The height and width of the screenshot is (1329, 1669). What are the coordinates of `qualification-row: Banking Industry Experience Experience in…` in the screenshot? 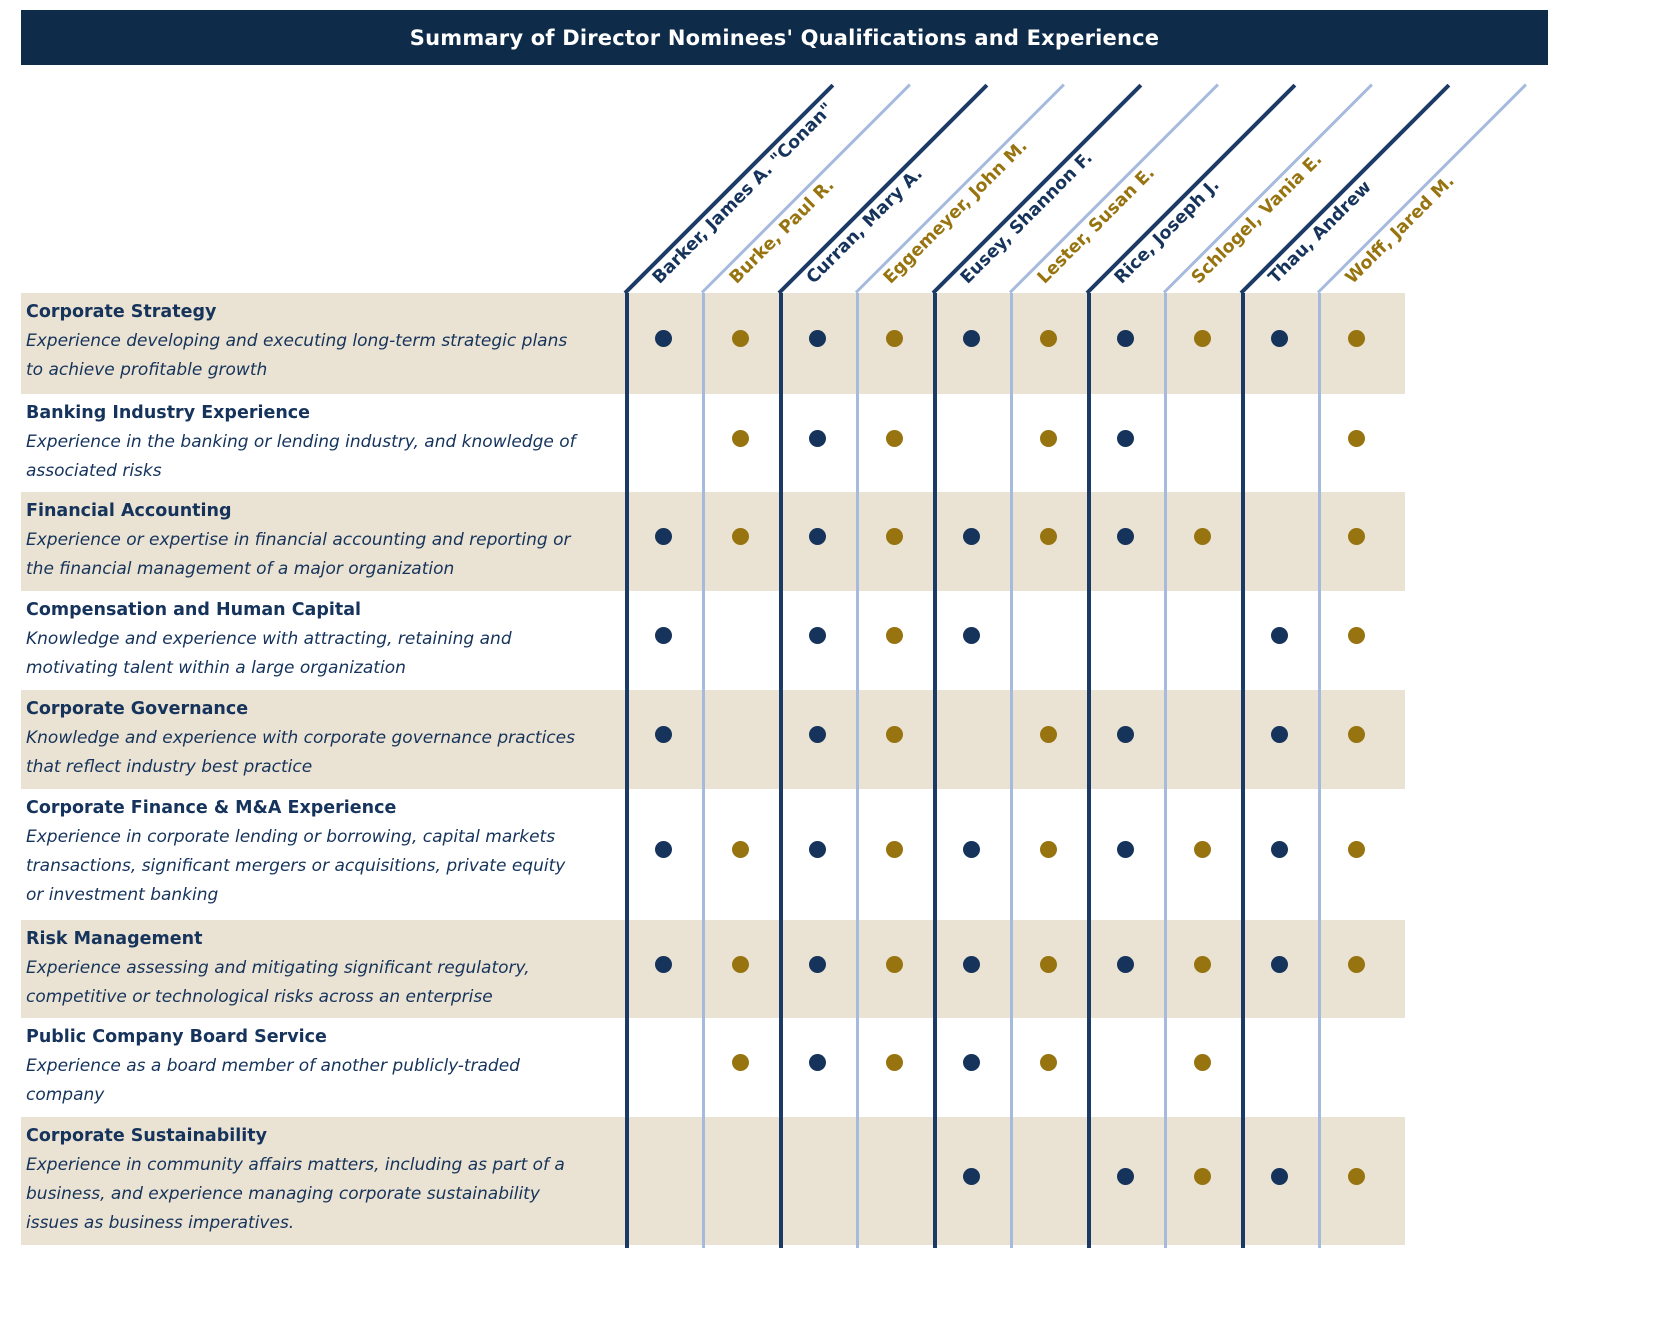 It's located at (713, 443).